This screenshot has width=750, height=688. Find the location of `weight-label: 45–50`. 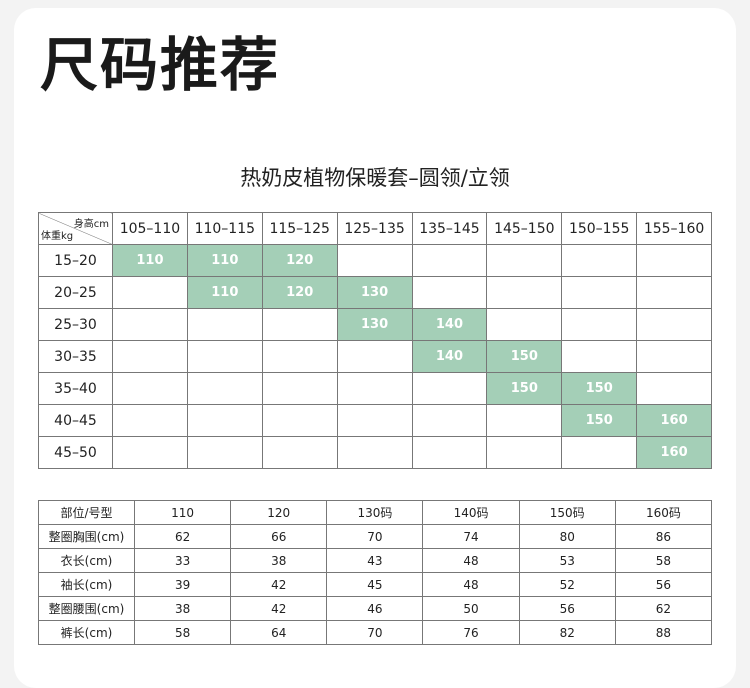

weight-label: 45–50 is located at coordinates (75, 452).